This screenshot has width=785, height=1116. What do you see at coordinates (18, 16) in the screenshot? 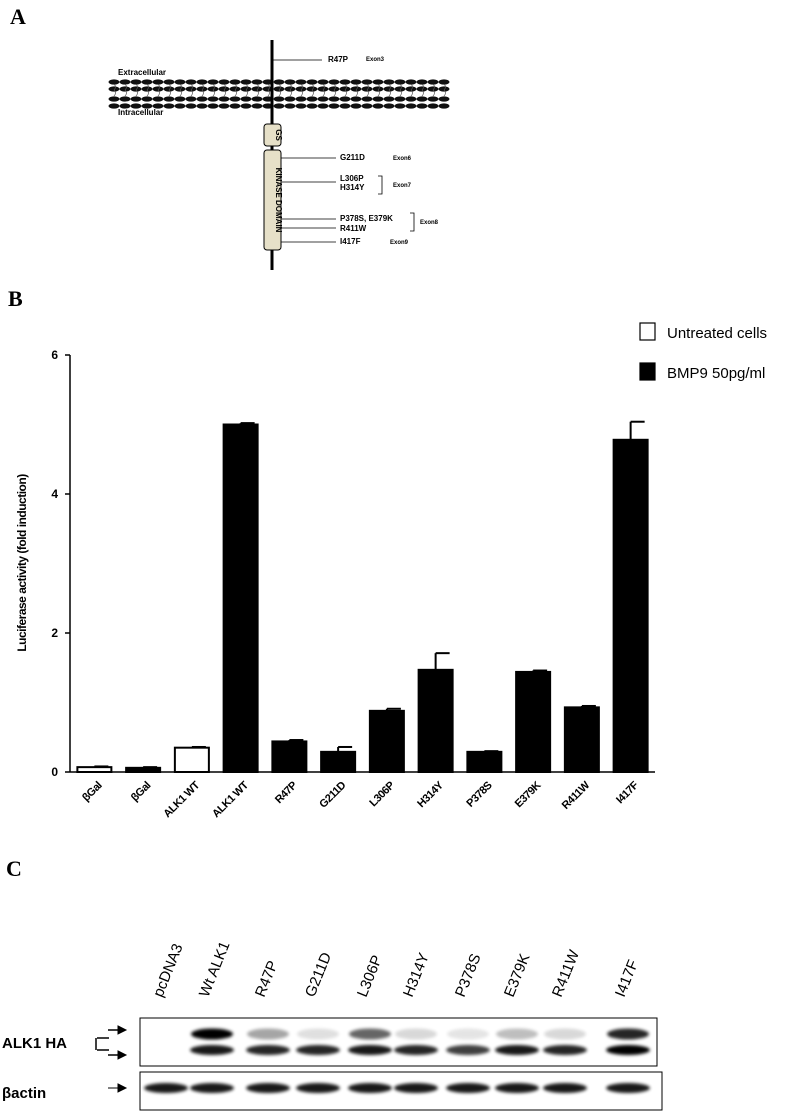
I see `panel-label: A` at bounding box center [18, 16].